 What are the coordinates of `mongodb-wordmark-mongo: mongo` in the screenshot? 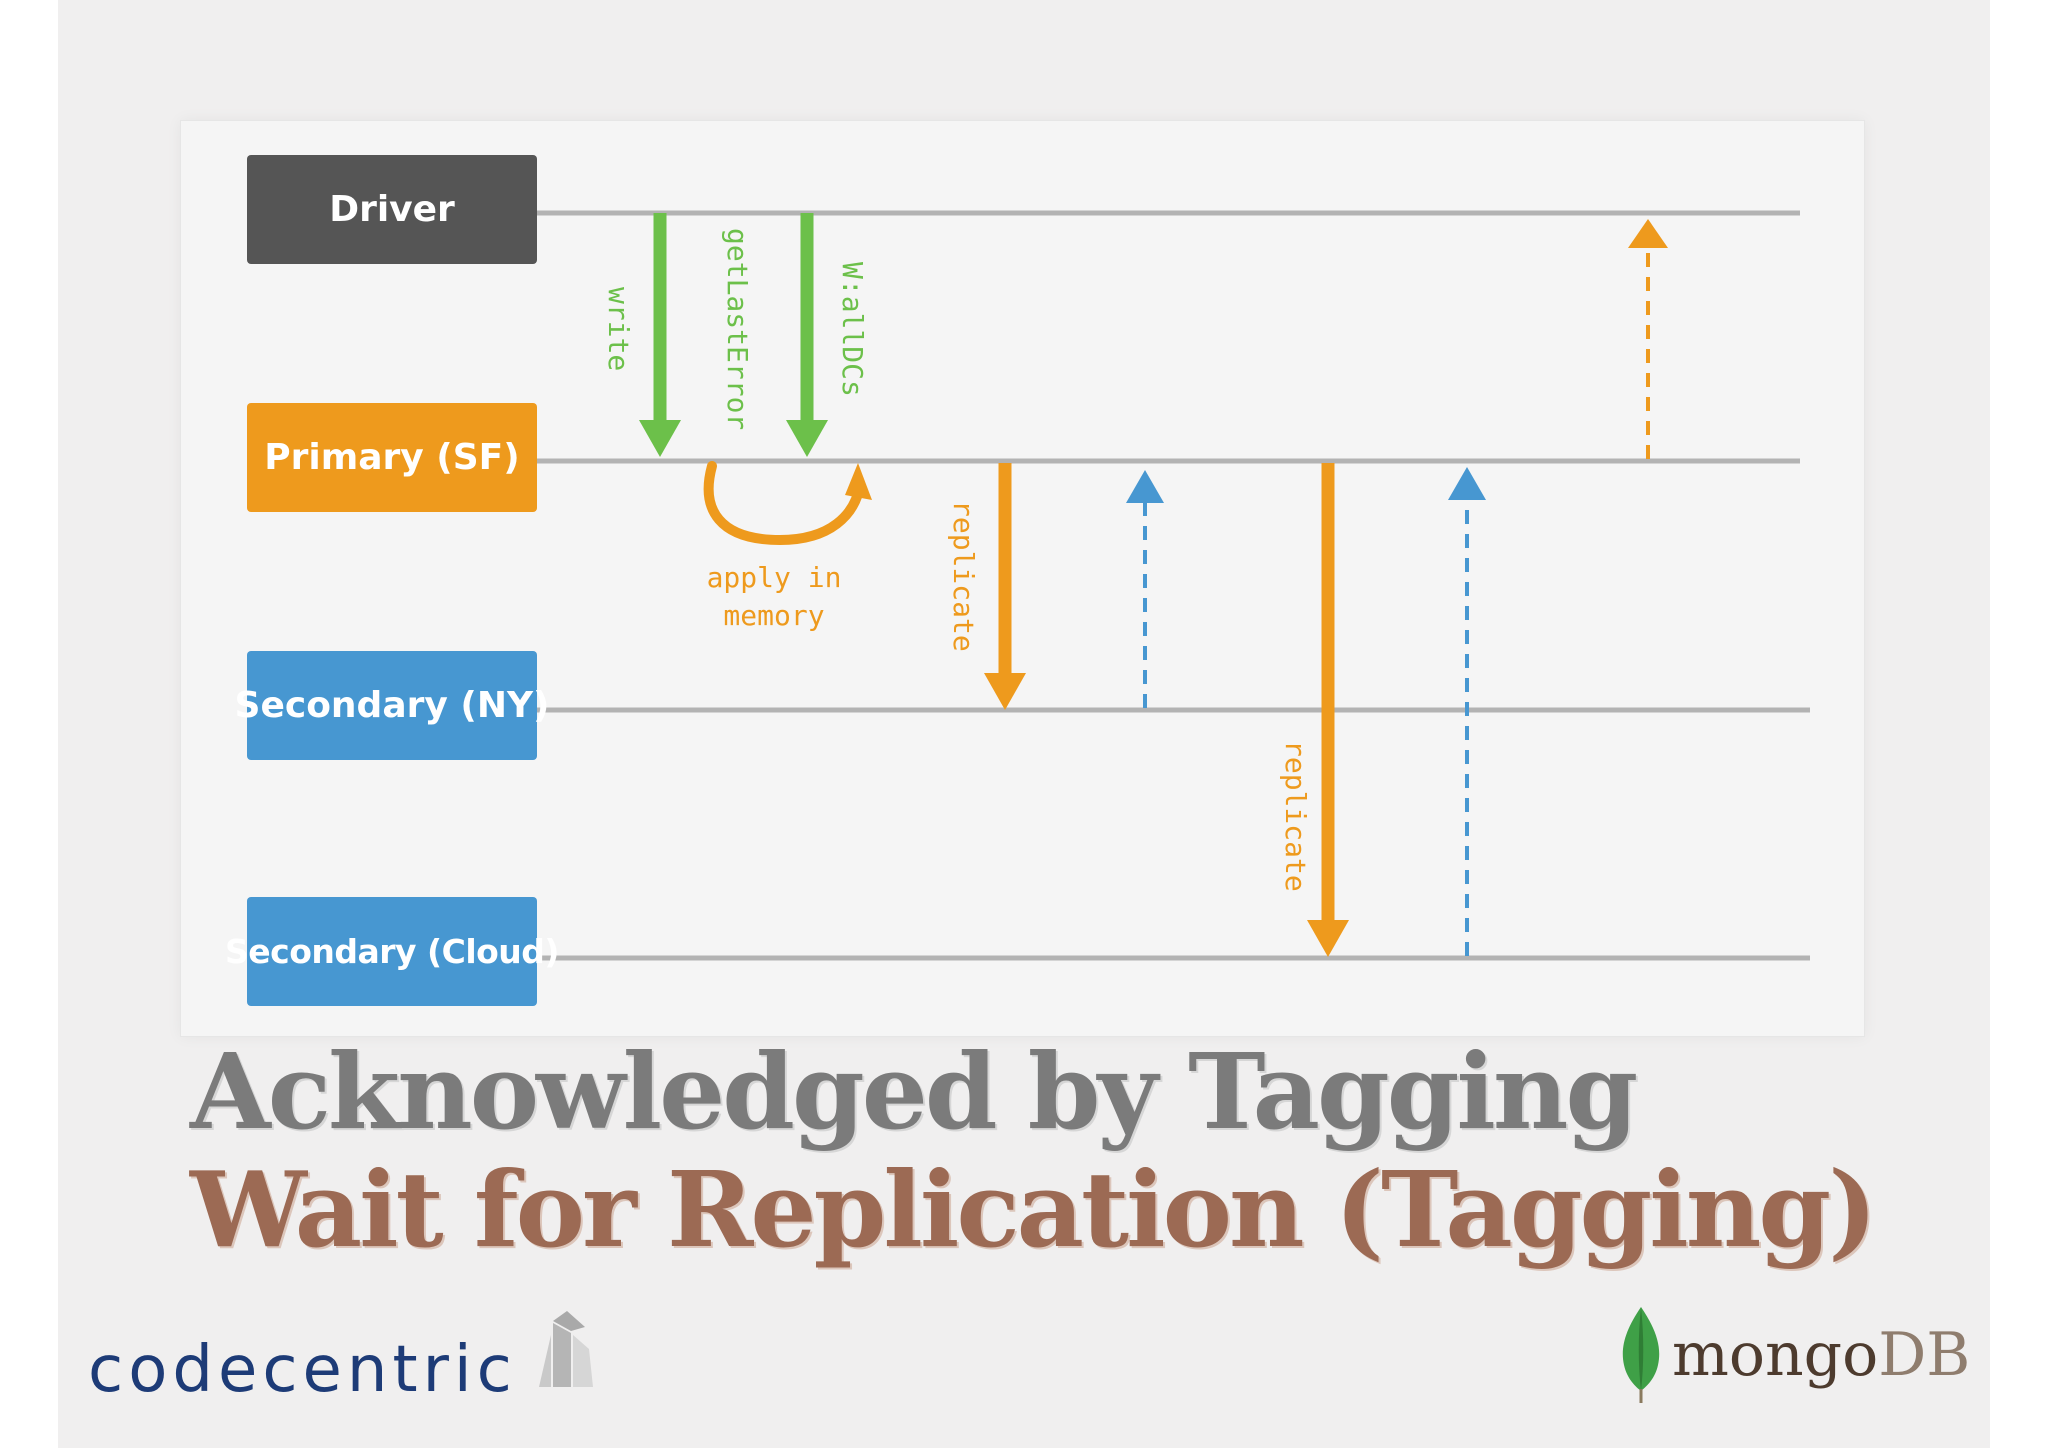 It's located at (1775, 1355).